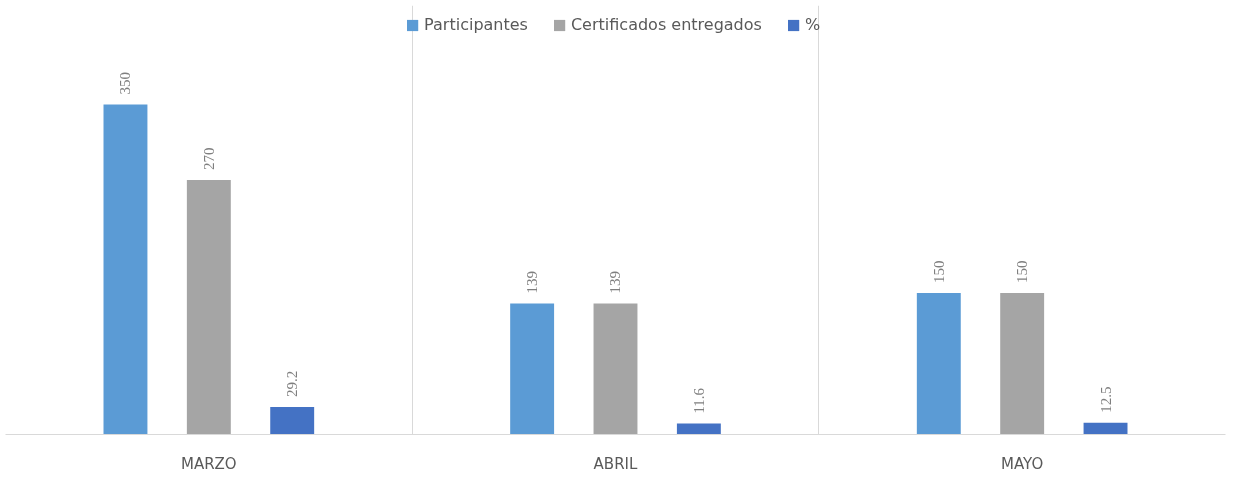 Image resolution: width=1246 pixels, height=487 pixels. I want to click on legend-label: Certificados entregados, so click(666, 24).